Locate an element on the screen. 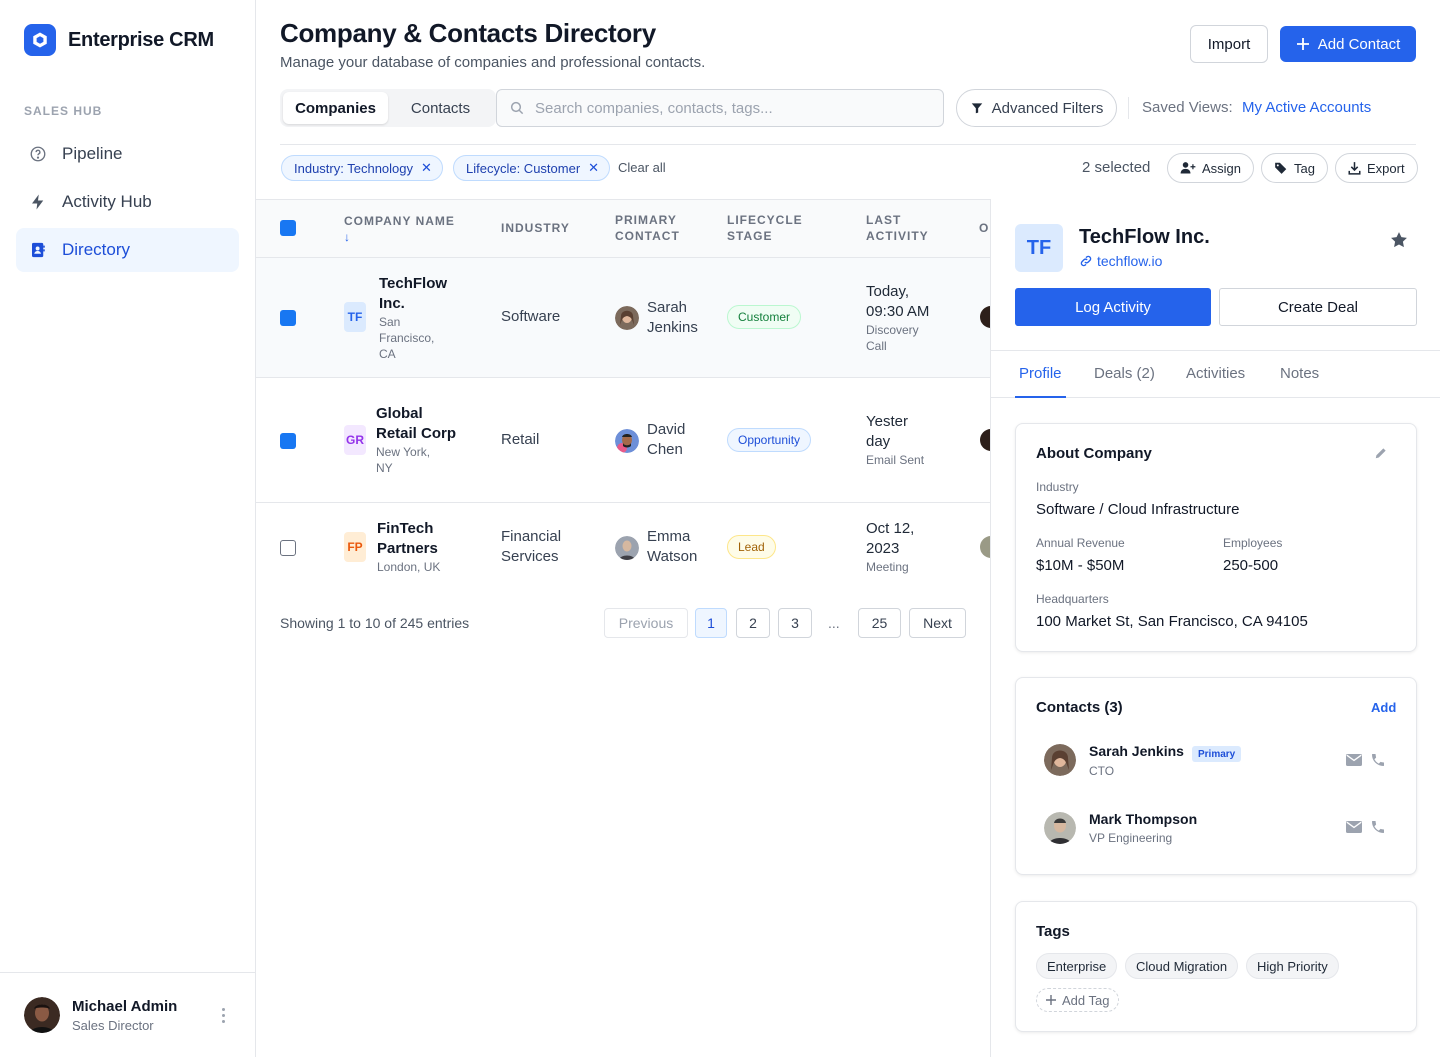 The width and height of the screenshot is (1440, 1057). pagination-summary: Showing 1 to 10 of 245 entries is located at coordinates (375, 623).